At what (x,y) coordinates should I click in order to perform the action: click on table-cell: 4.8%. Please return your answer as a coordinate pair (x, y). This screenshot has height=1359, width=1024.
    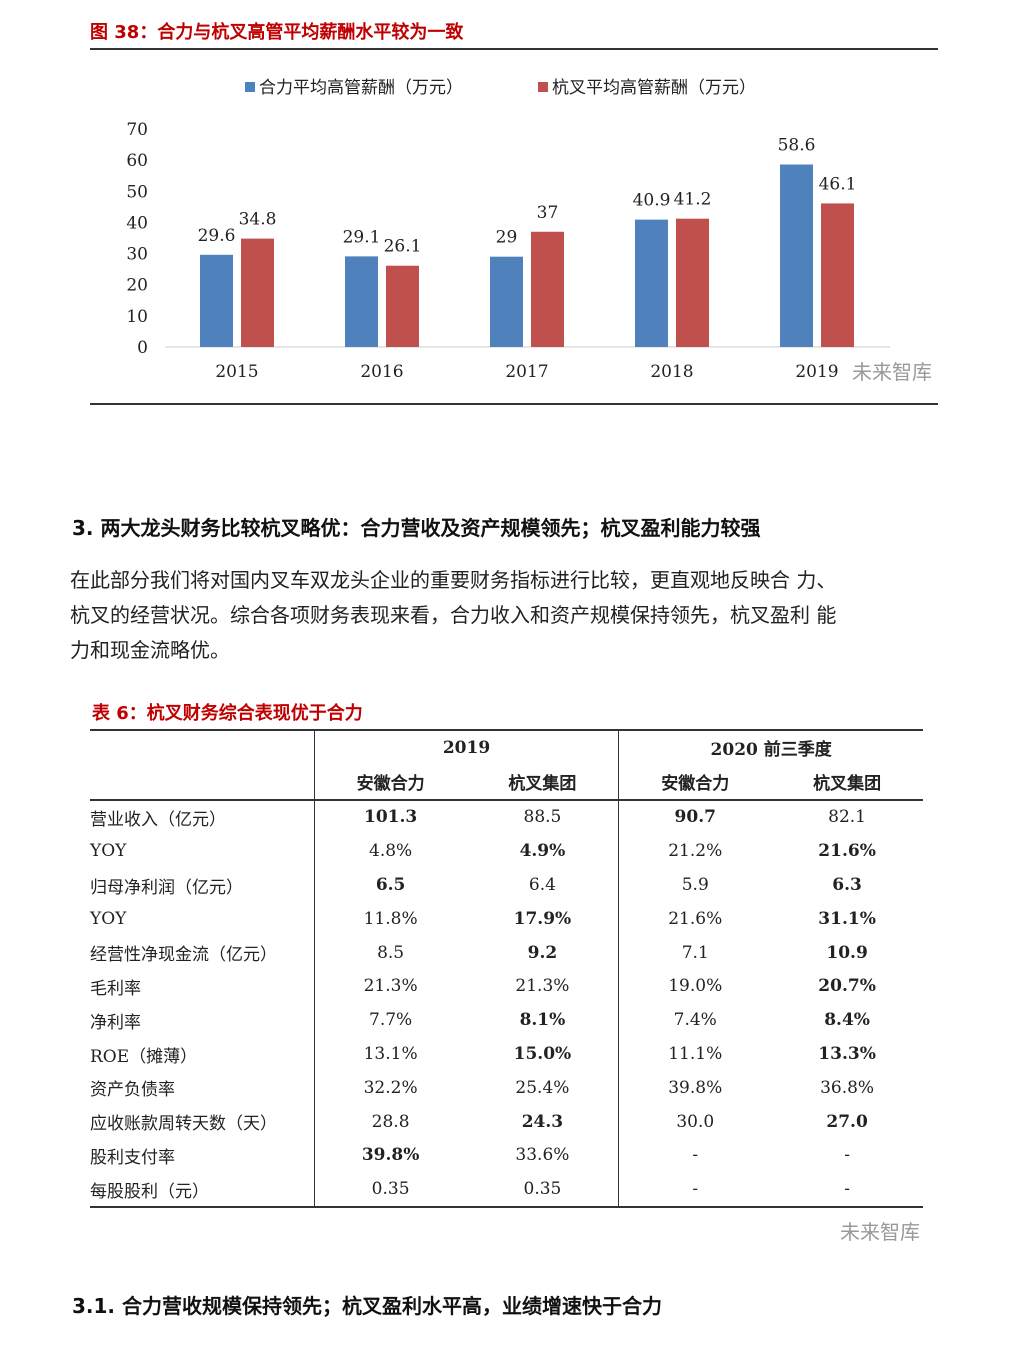
    Looking at the image, I should click on (390, 851).